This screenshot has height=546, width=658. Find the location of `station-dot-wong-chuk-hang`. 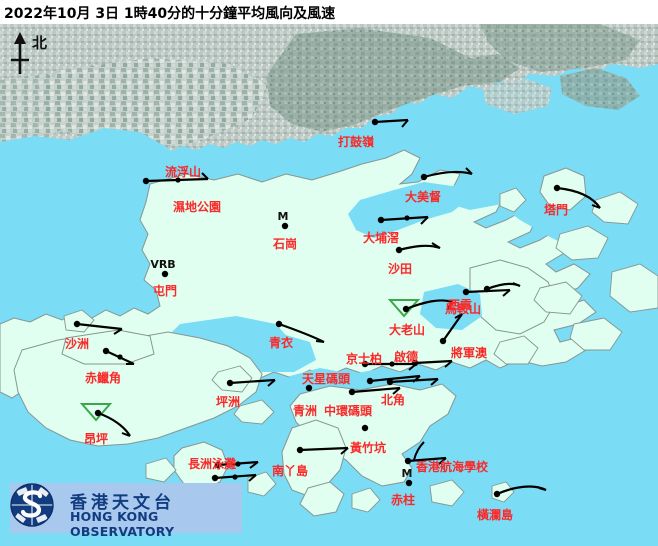

station-dot-wong-chuk-hang is located at coordinates (365, 428).